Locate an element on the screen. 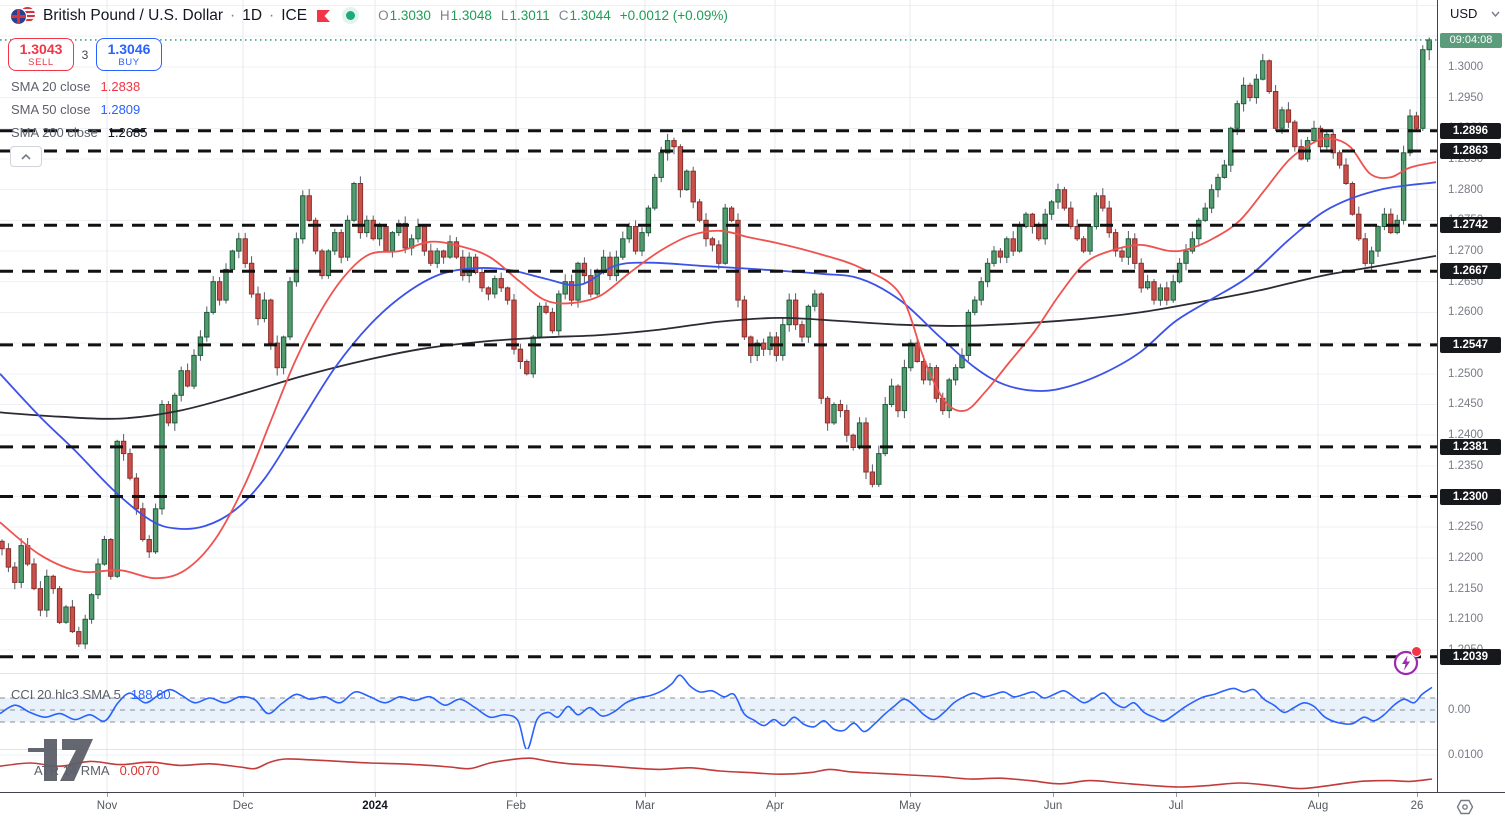 The width and height of the screenshot is (1505, 820). exchange-label: ICE is located at coordinates (294, 15).